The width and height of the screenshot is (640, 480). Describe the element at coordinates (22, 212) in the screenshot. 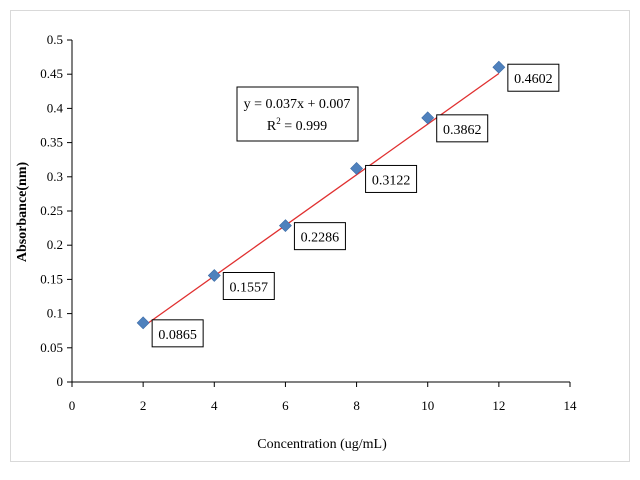

I see `y-axis-title: Absorbance(nm)` at that location.